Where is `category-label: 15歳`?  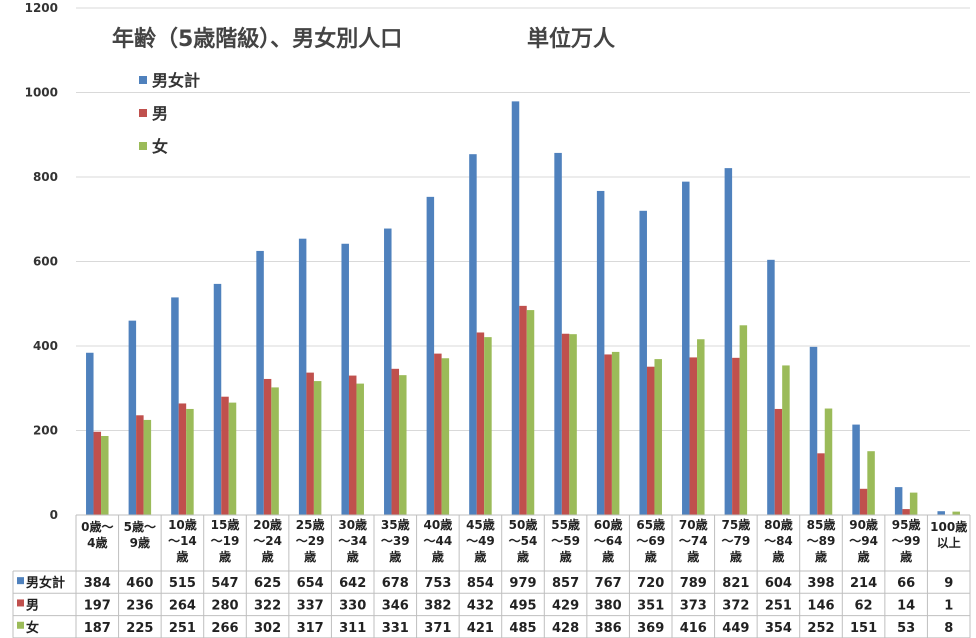
category-label: 15歳 is located at coordinates (225, 524).